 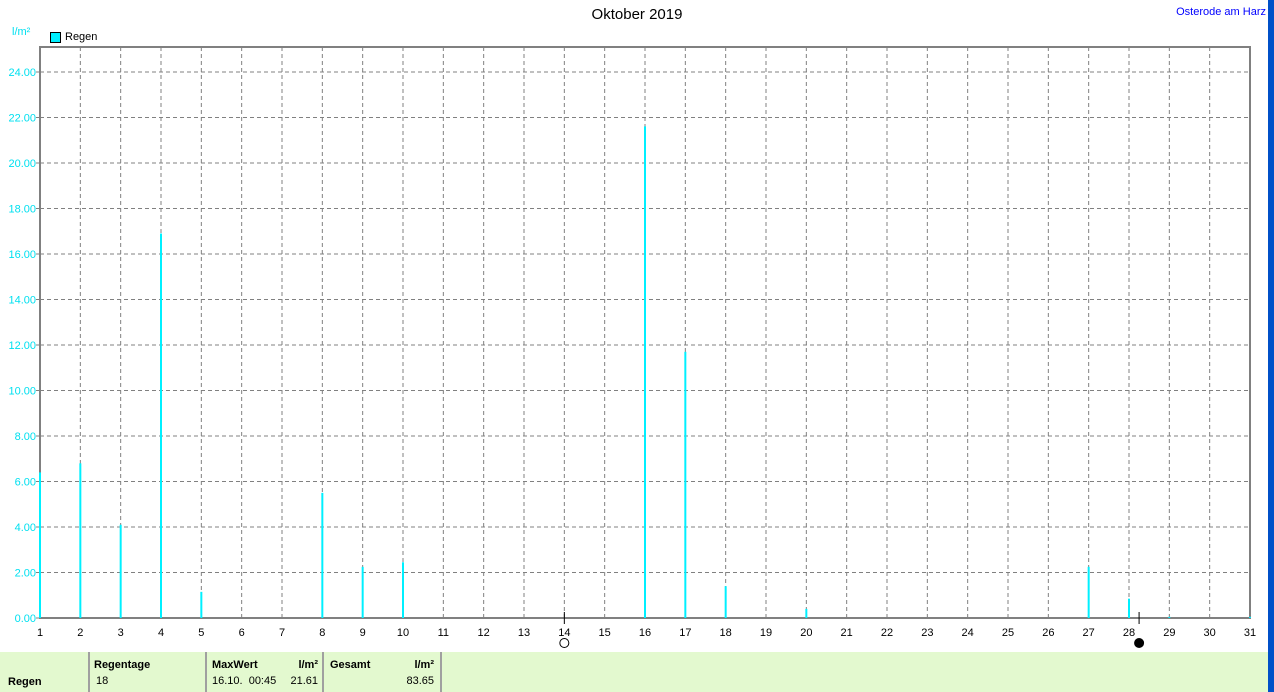 I want to click on y-tick-label: 24.00, so click(x=22, y=73).